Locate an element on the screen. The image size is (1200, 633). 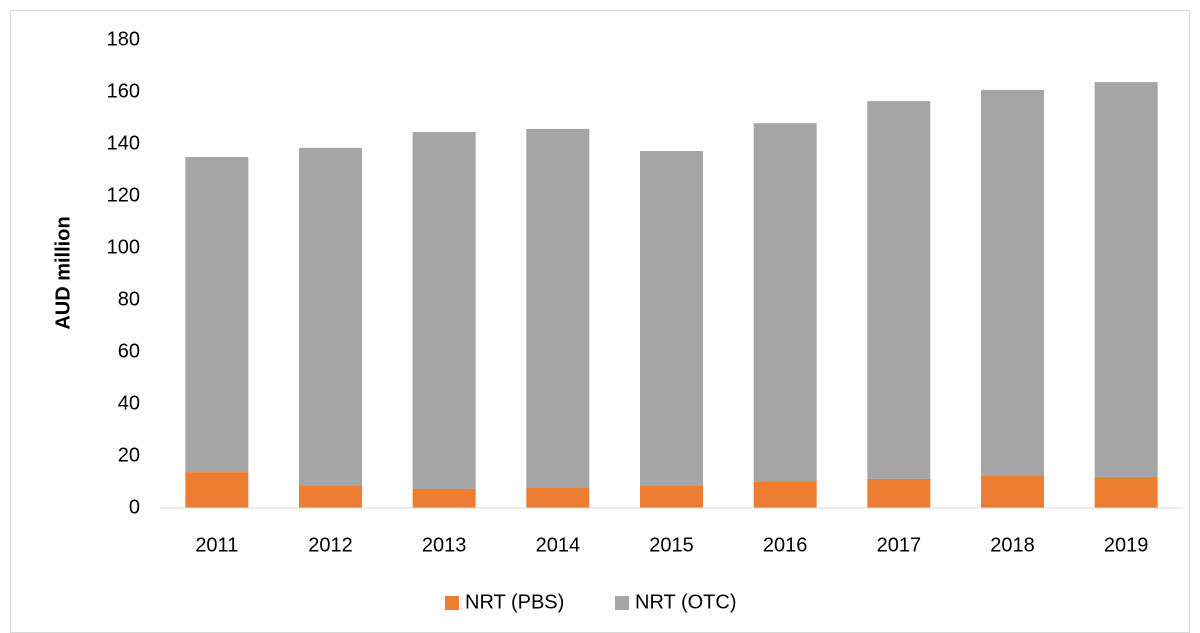
y-tick-label: 80 is located at coordinates (129, 299).